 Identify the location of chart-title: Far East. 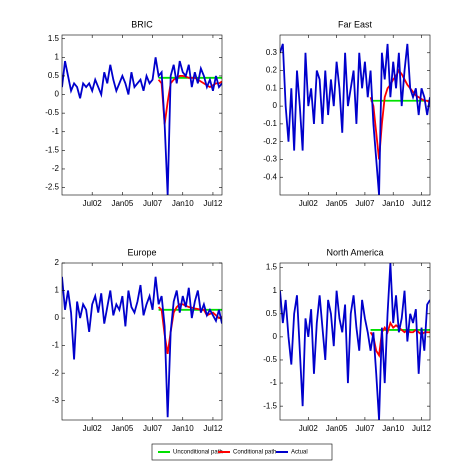
(355, 24).